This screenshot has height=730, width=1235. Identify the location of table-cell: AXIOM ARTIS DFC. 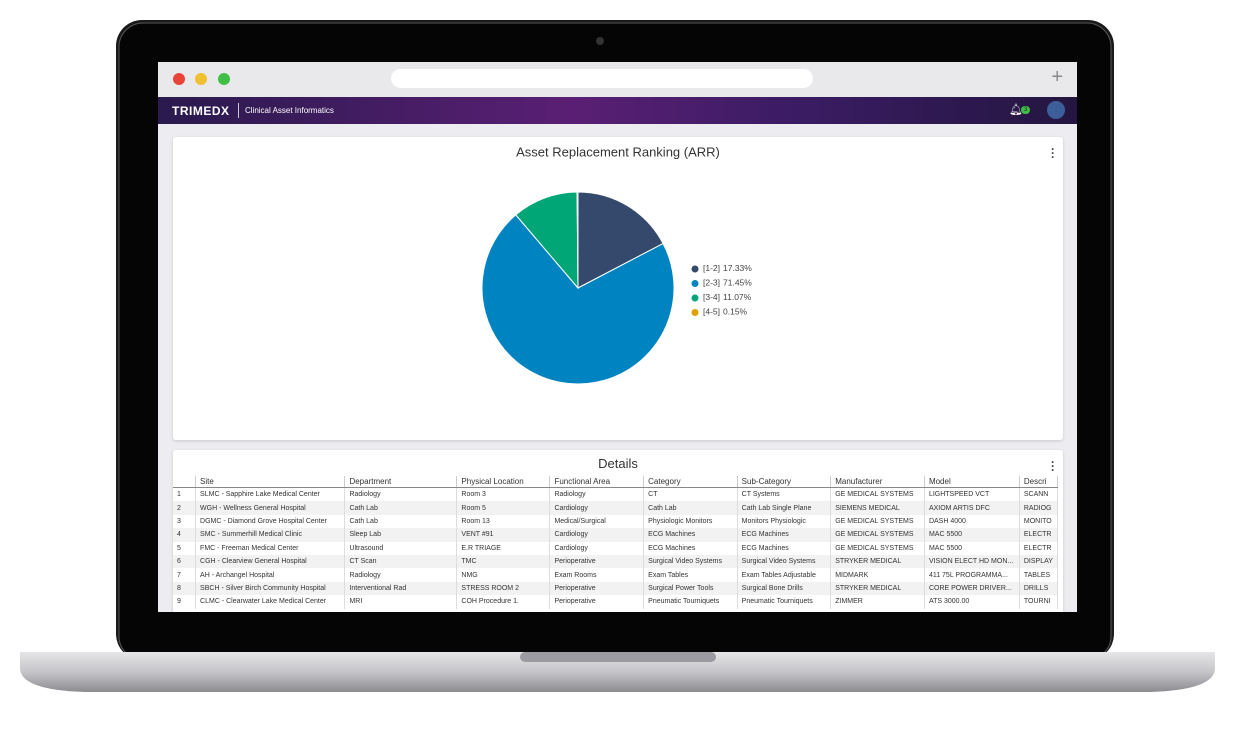
(972, 508).